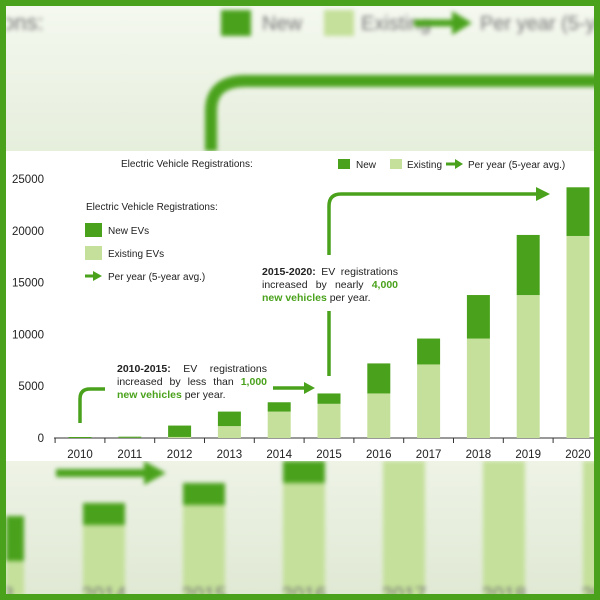 Image resolution: width=600 pixels, height=600 pixels. What do you see at coordinates (543, 194) in the screenshot?
I see `arrow-2015-head` at bounding box center [543, 194].